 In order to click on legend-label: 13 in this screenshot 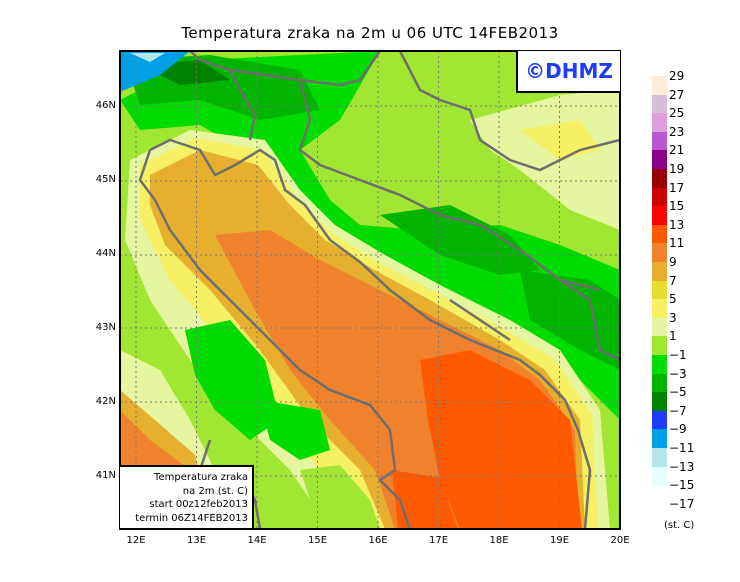, I will do `click(677, 224)`.